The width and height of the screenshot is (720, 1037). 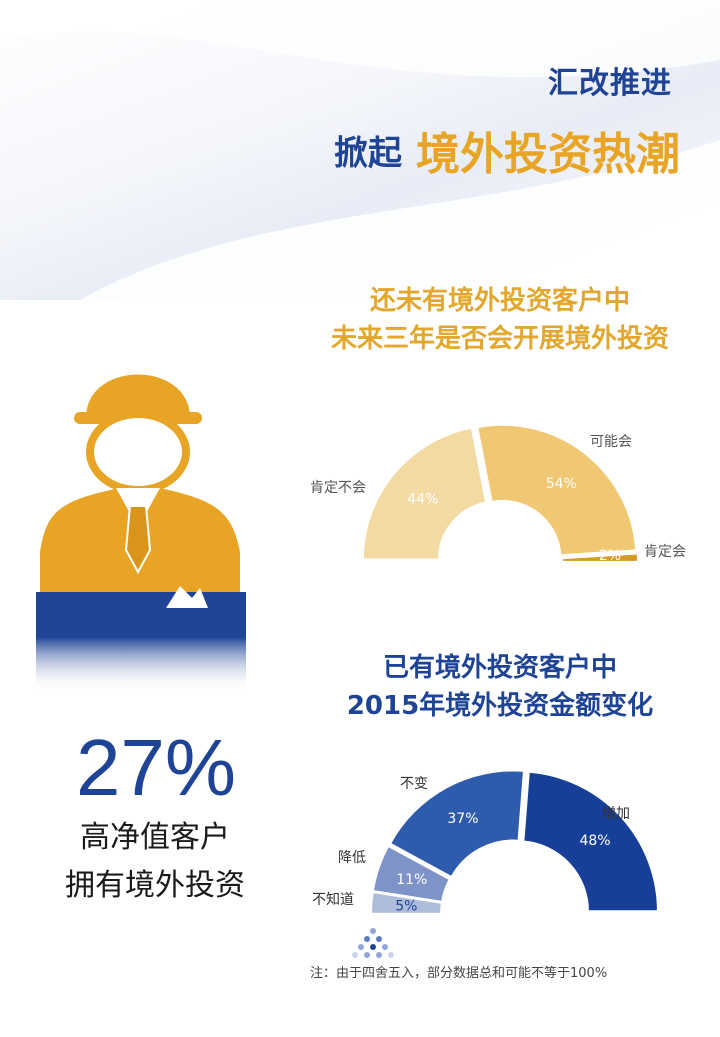 What do you see at coordinates (616, 814) in the screenshot?
I see `chart2-category-label-3: 增加` at bounding box center [616, 814].